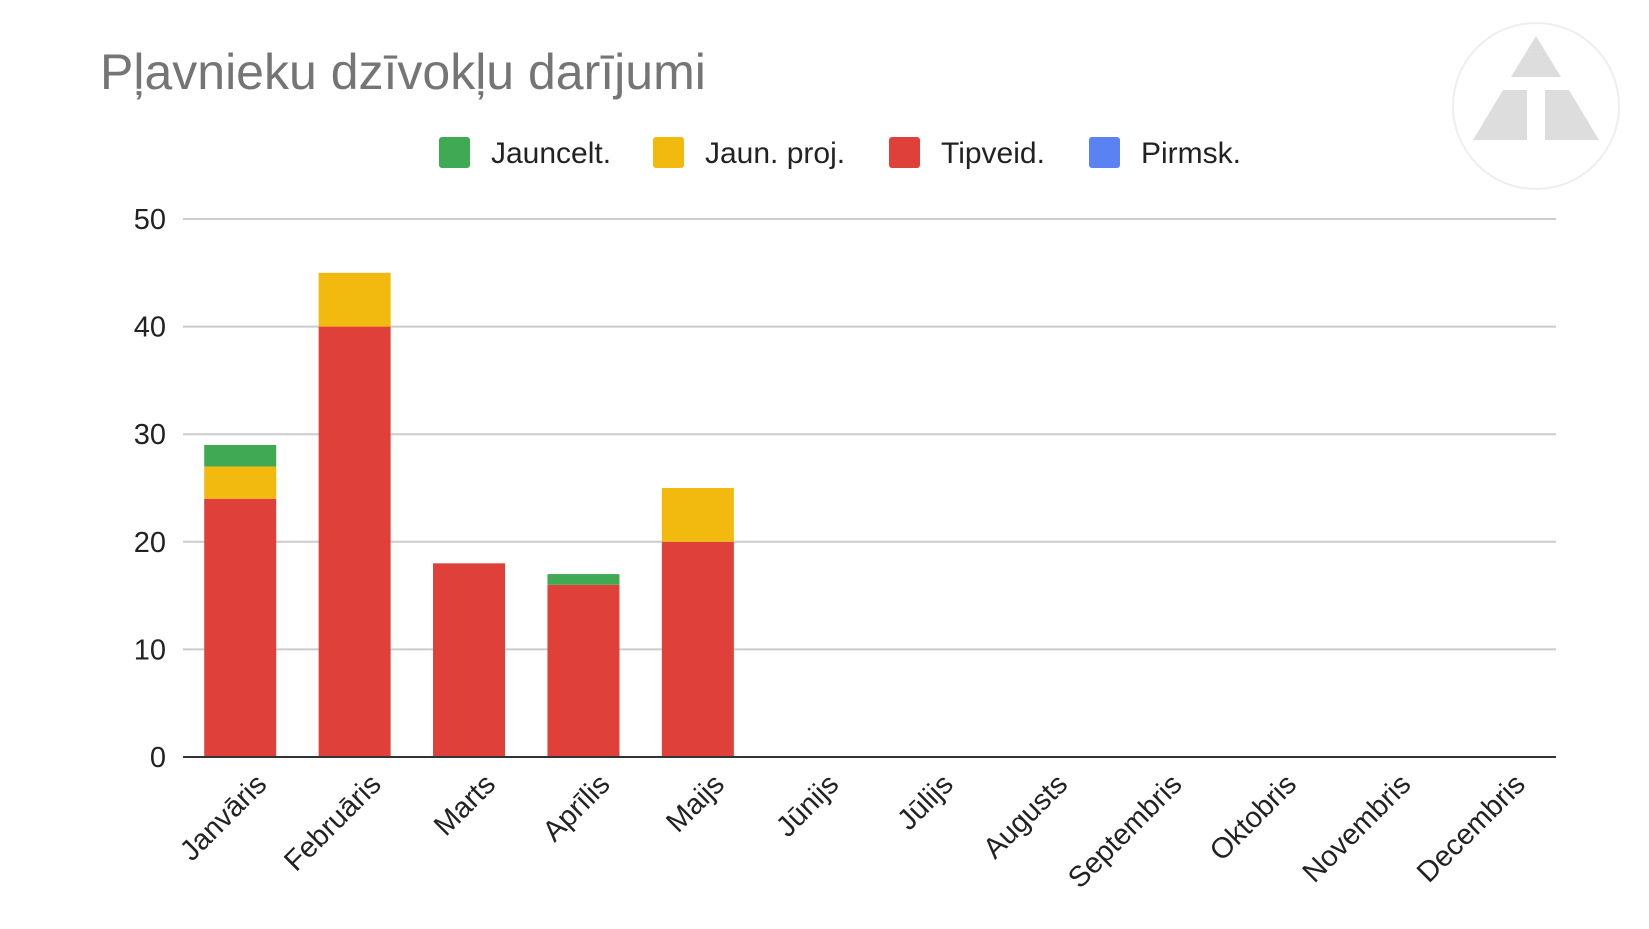  I want to click on y-tick-label: 40, so click(150, 328).